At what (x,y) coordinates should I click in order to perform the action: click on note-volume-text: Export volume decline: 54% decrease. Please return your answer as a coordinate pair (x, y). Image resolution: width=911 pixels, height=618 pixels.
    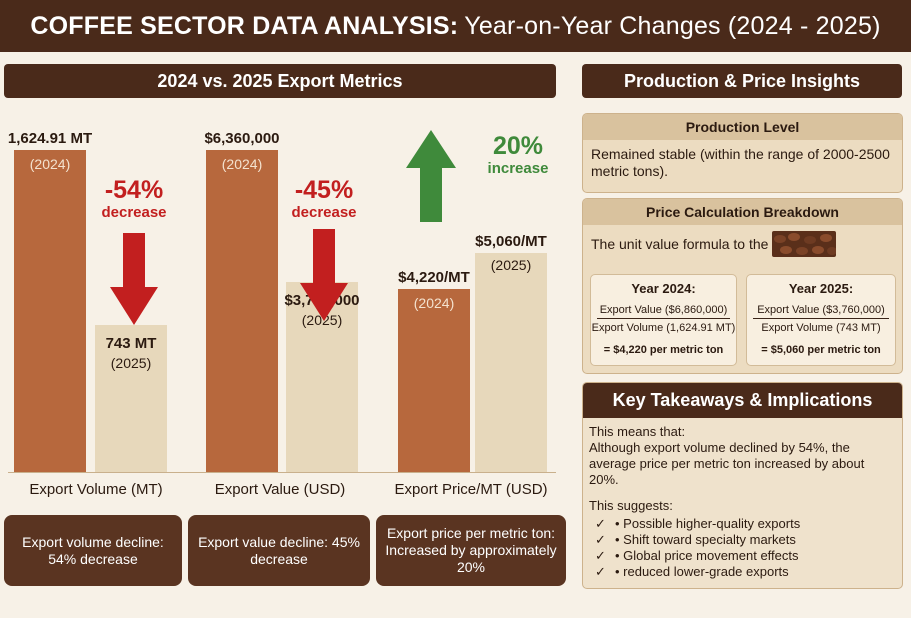
    Looking at the image, I should click on (93, 550).